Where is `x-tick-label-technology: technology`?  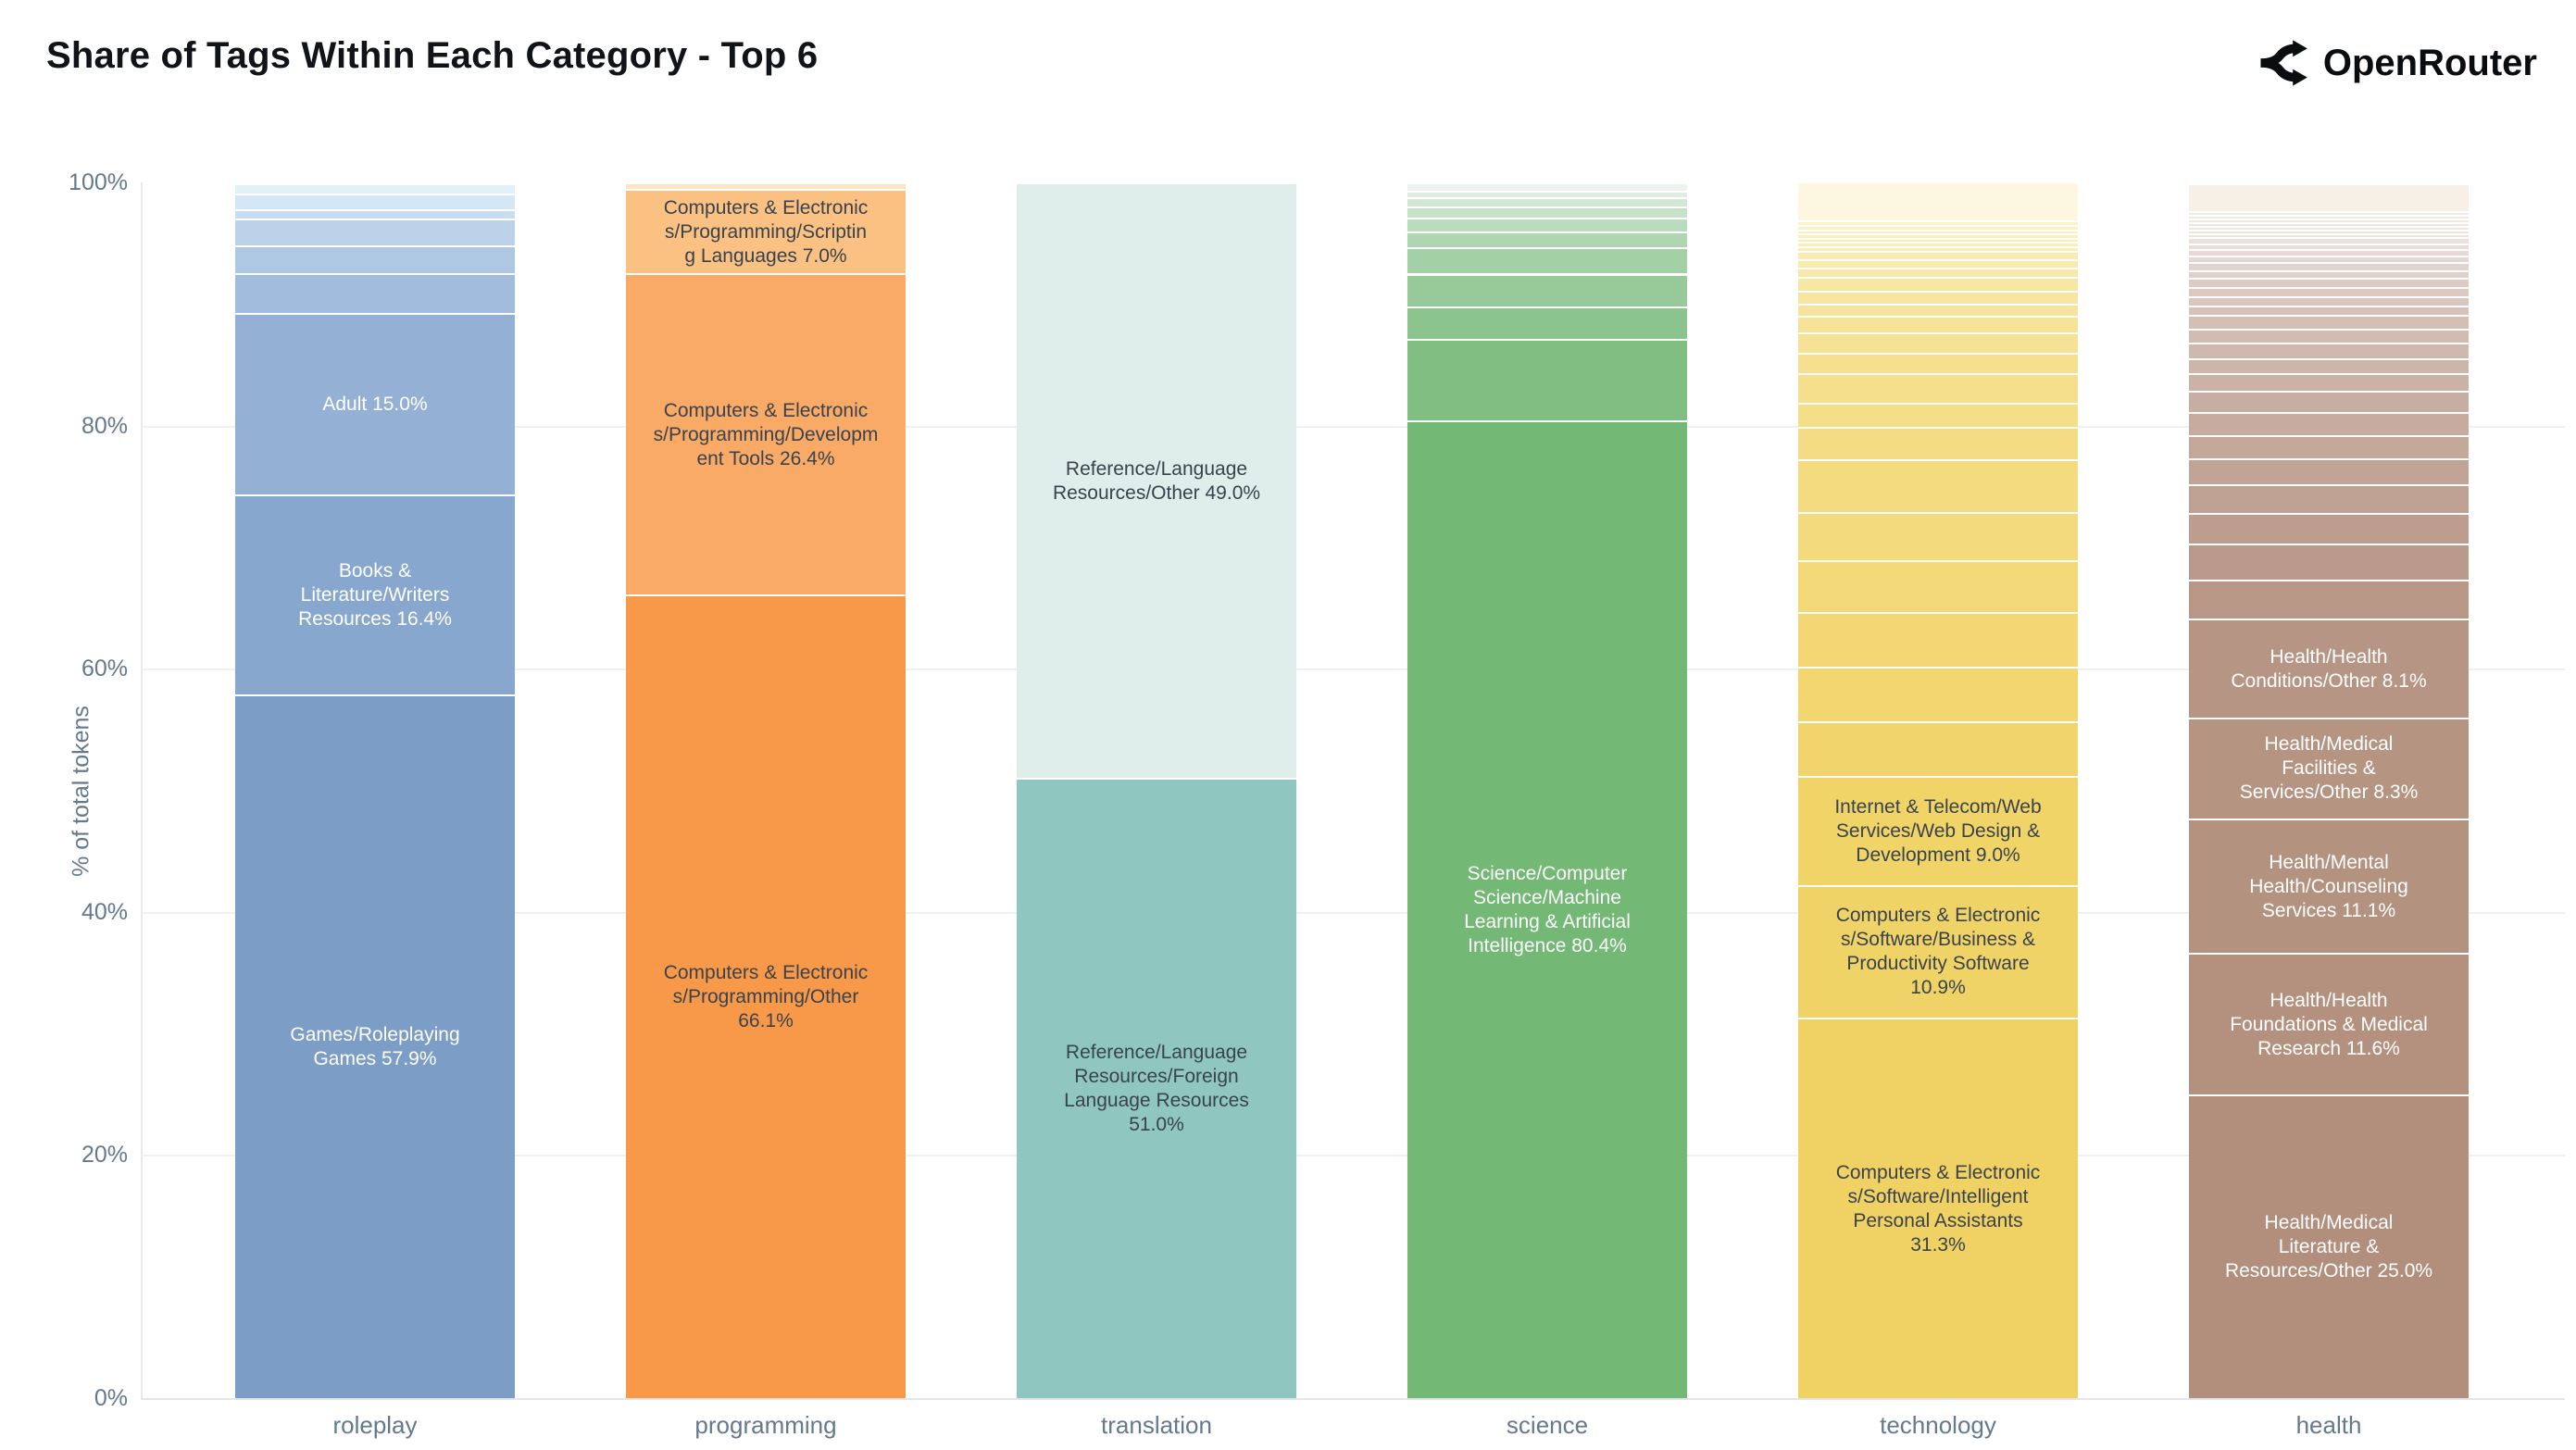
x-tick-label-technology: technology is located at coordinates (1938, 1425).